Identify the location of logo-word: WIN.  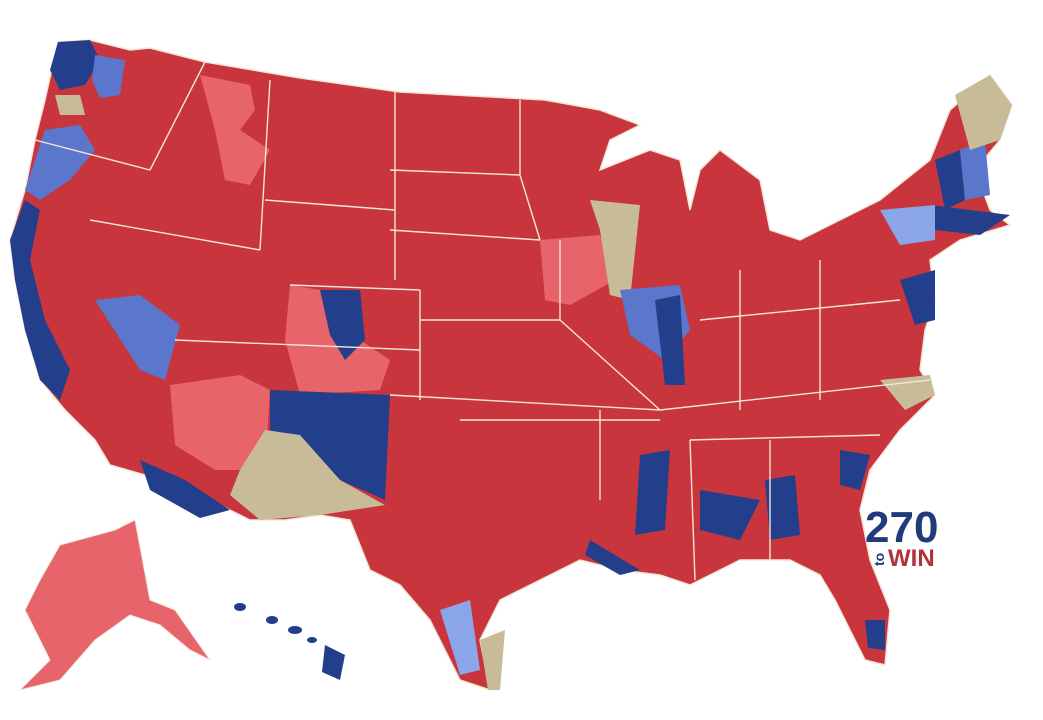
(911, 558).